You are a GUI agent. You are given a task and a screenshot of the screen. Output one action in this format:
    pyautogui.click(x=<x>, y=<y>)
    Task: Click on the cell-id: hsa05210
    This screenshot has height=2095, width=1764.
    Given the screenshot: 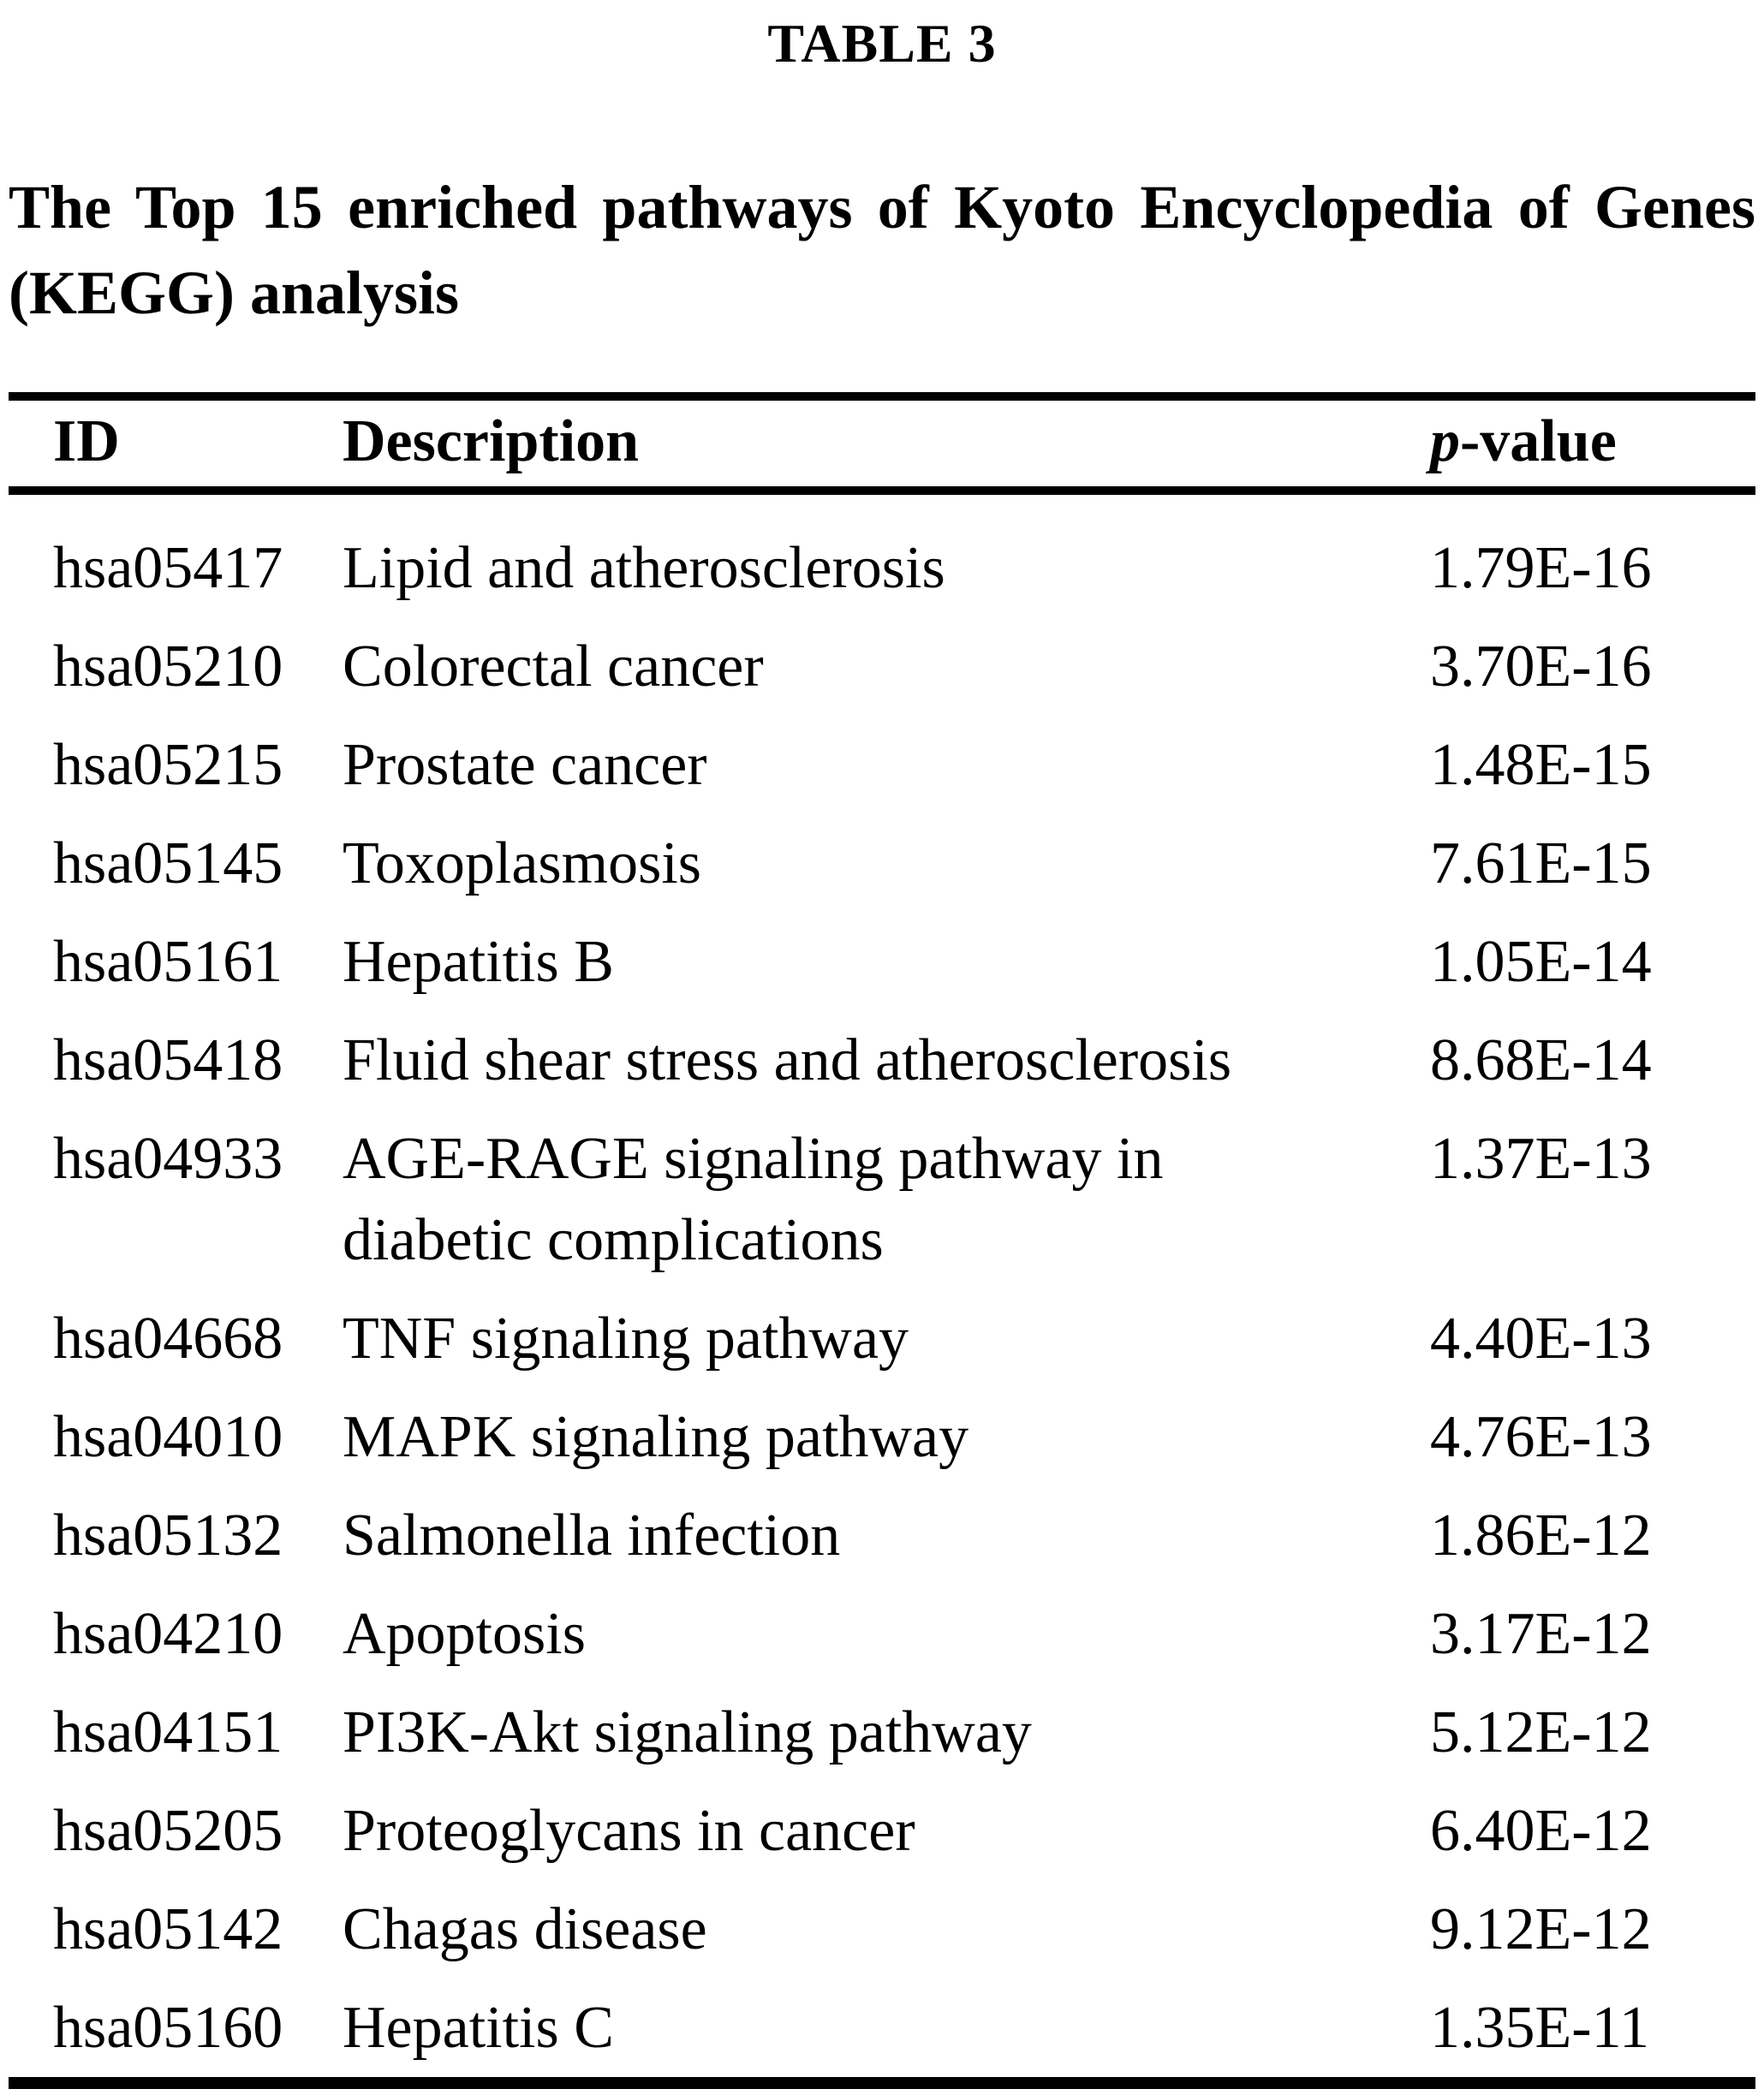 What is the action you would take?
    pyautogui.click(x=168, y=666)
    